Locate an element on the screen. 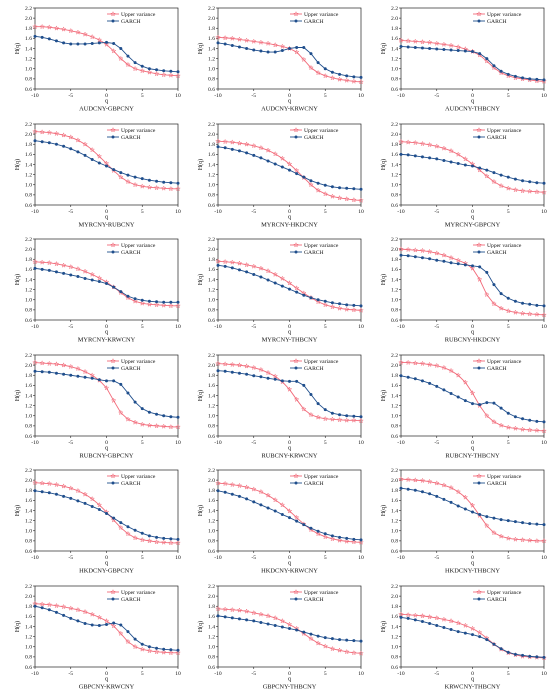  chart-title: HKDCNY-KRWCNY is located at coordinates (289, 571).